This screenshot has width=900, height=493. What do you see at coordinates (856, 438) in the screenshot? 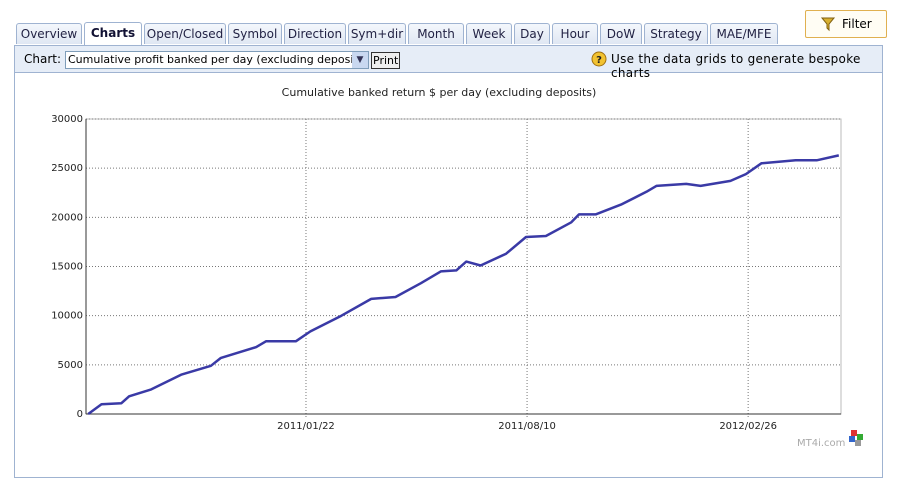
I see `watermark-logo` at bounding box center [856, 438].